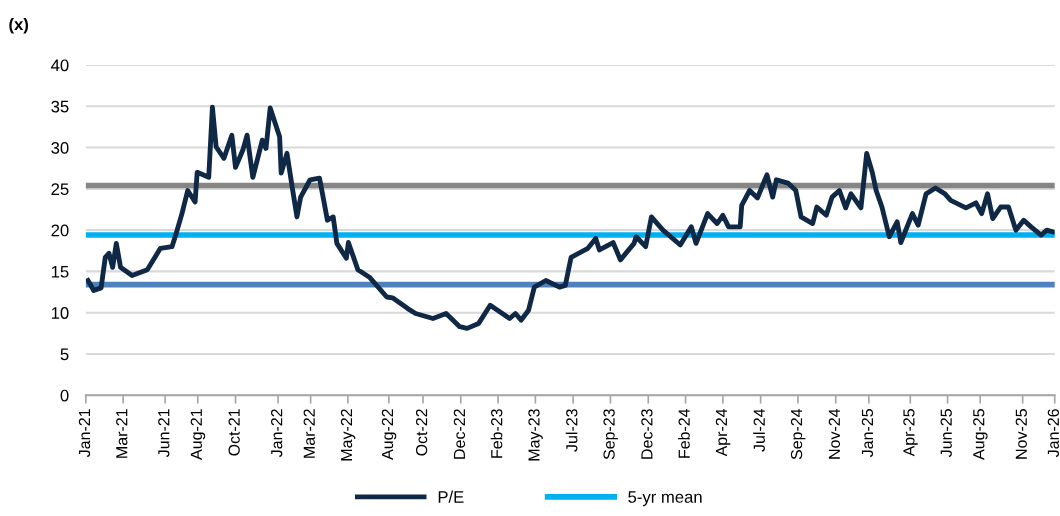 Image resolution: width=1060 pixels, height=516 pixels. What do you see at coordinates (60, 189) in the screenshot?
I see `y-tick-label: 25` at bounding box center [60, 189].